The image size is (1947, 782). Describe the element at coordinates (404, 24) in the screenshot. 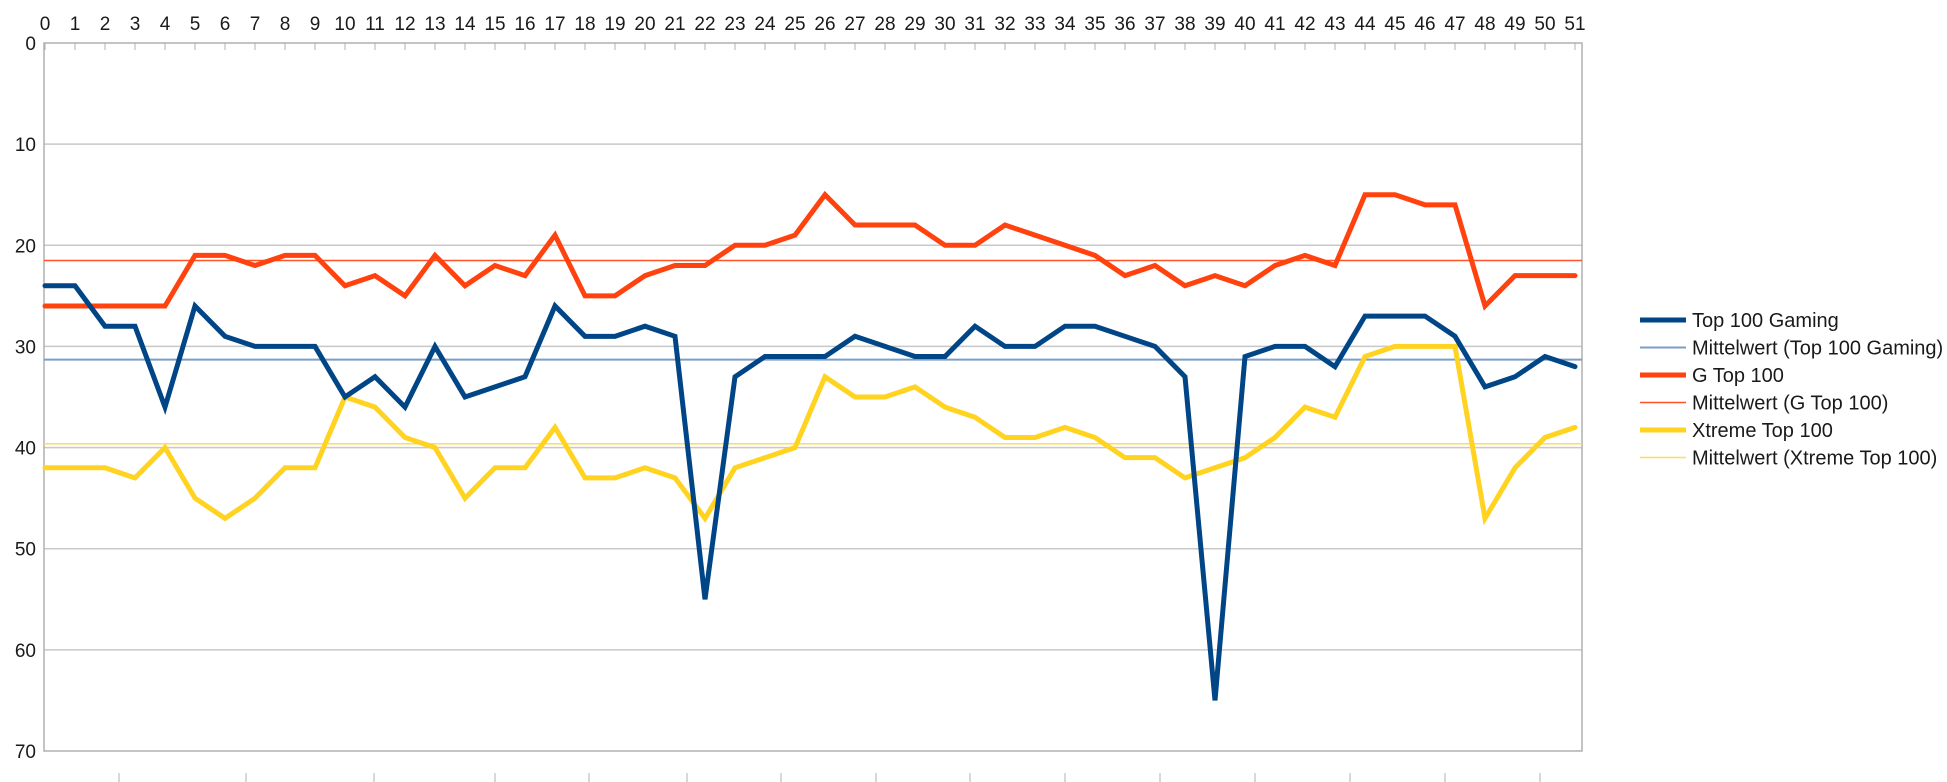

I see `x-axis-label: 12` at that location.